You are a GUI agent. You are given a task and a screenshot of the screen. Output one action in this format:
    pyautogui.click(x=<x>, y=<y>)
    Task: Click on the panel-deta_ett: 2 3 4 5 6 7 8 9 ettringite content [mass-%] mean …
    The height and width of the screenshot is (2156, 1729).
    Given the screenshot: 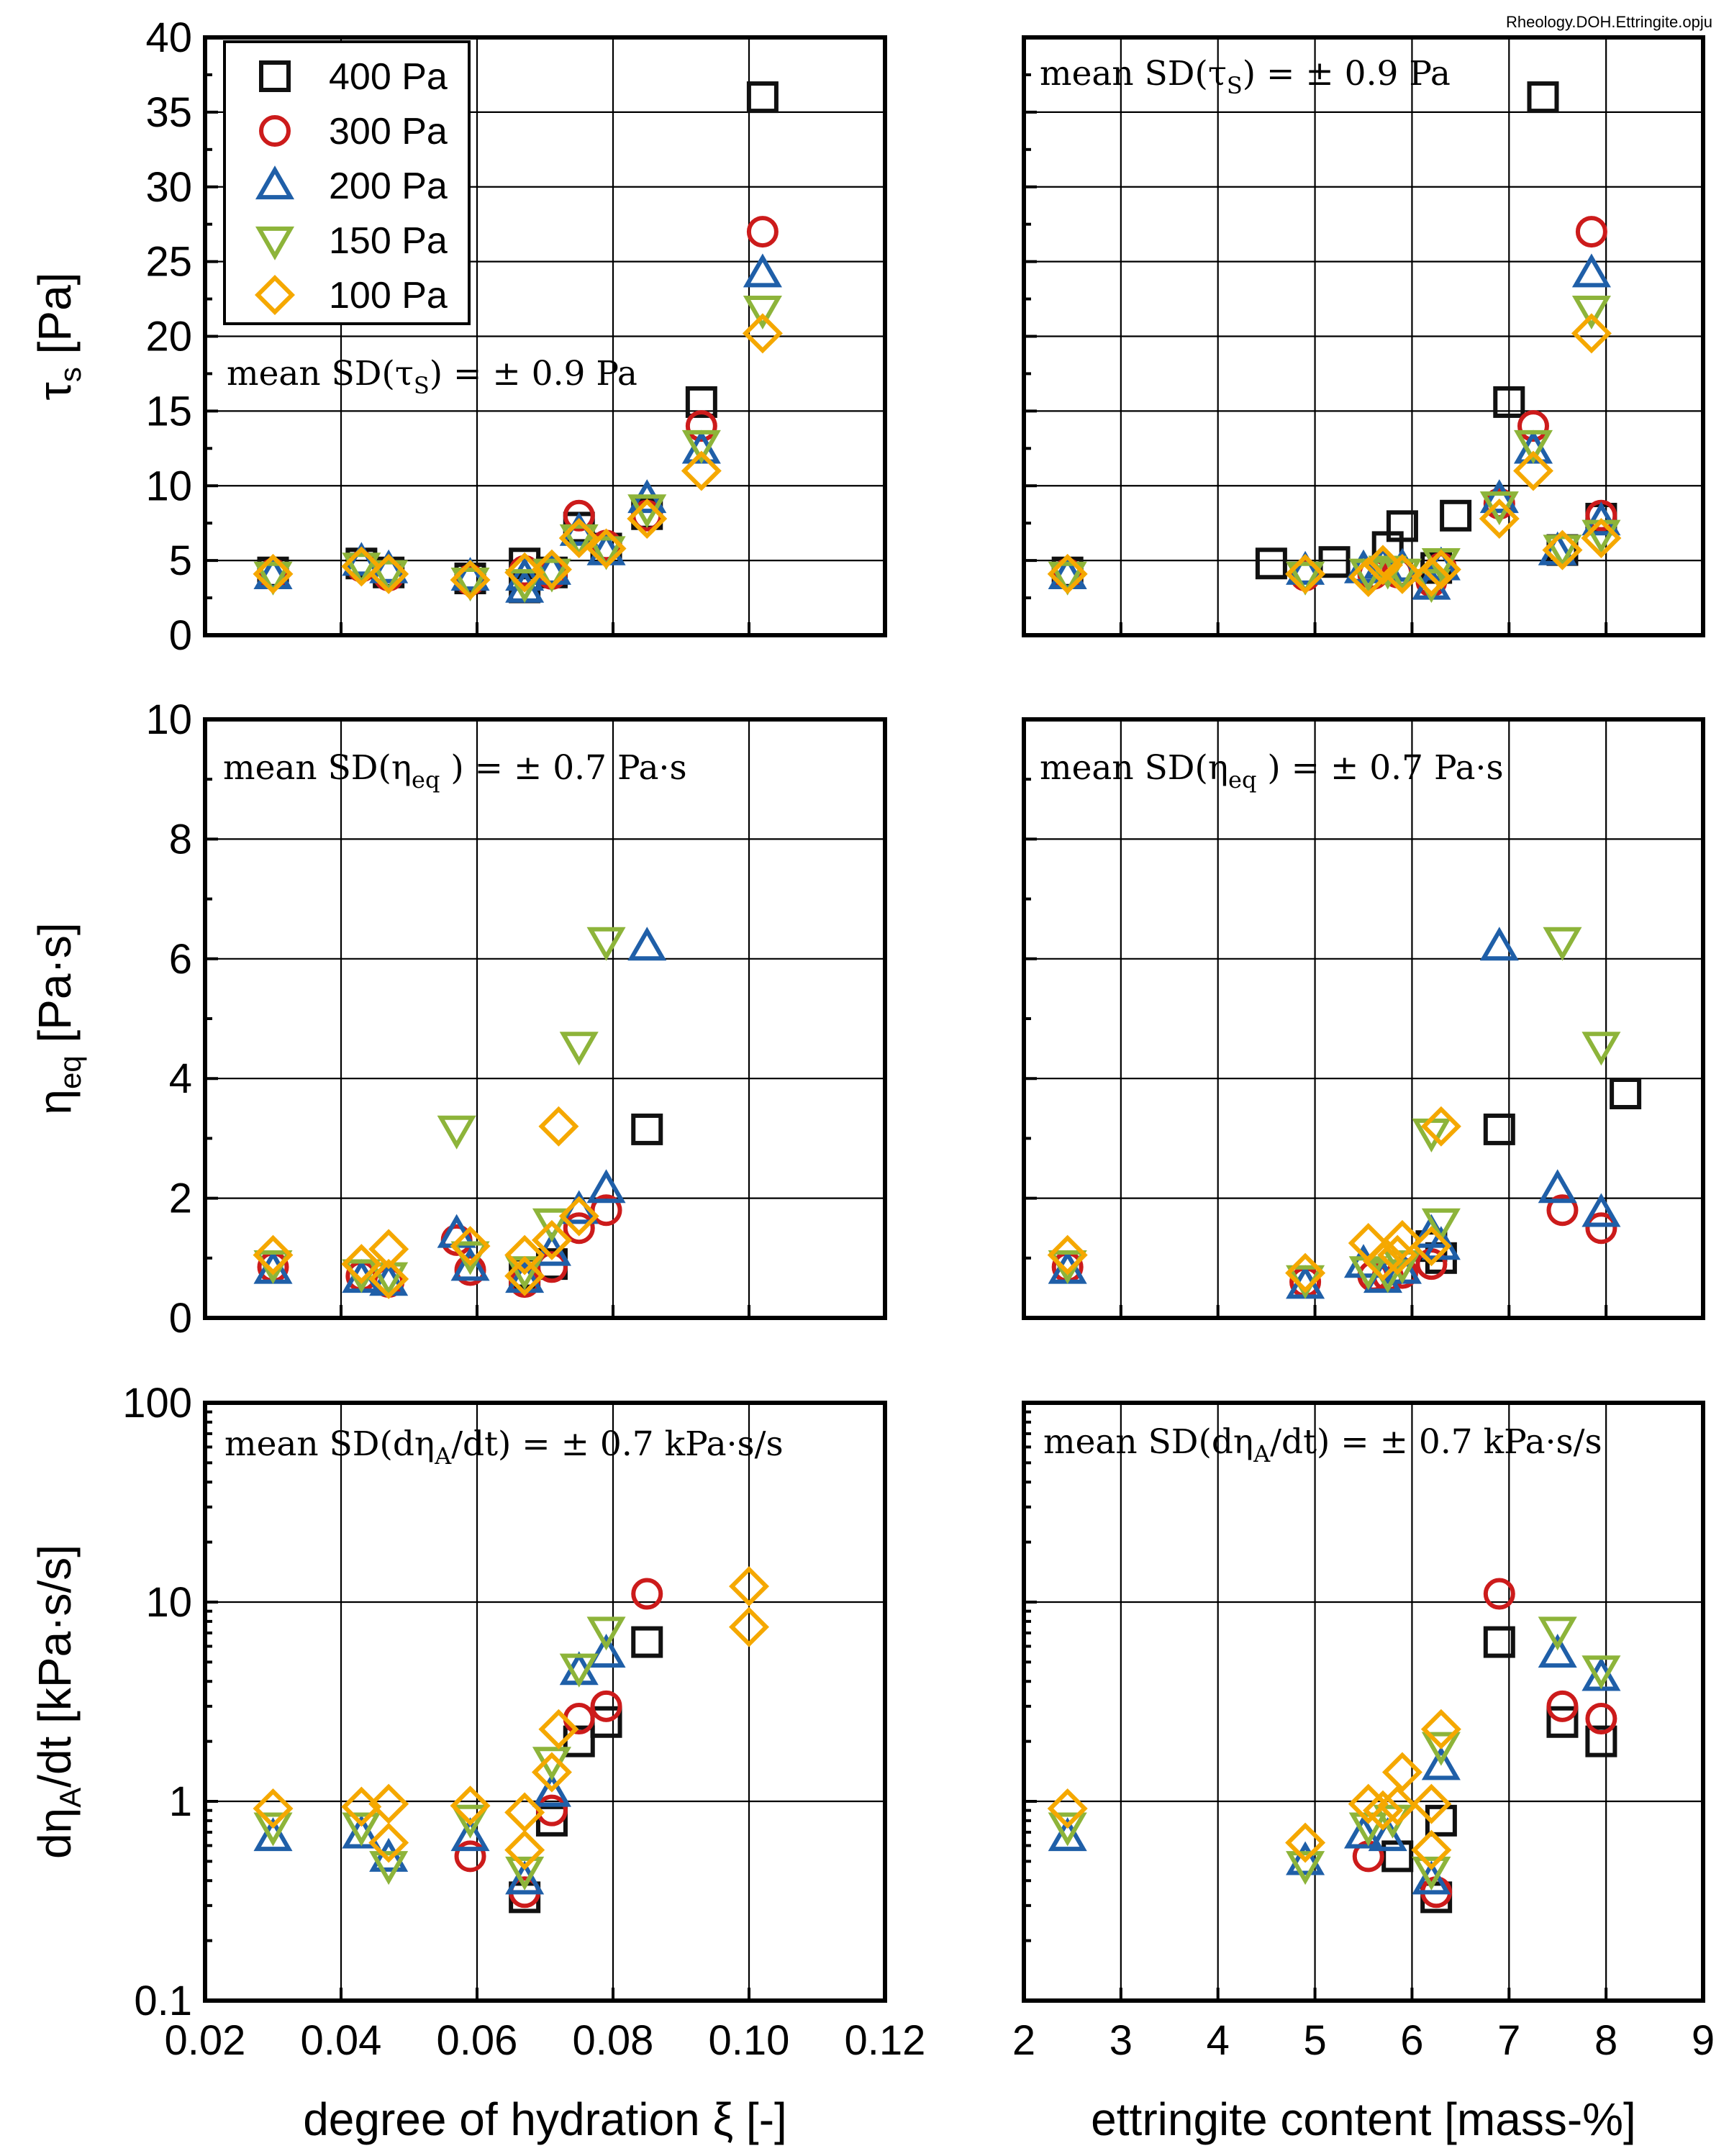 What is the action you would take?
    pyautogui.click(x=1363, y=1773)
    